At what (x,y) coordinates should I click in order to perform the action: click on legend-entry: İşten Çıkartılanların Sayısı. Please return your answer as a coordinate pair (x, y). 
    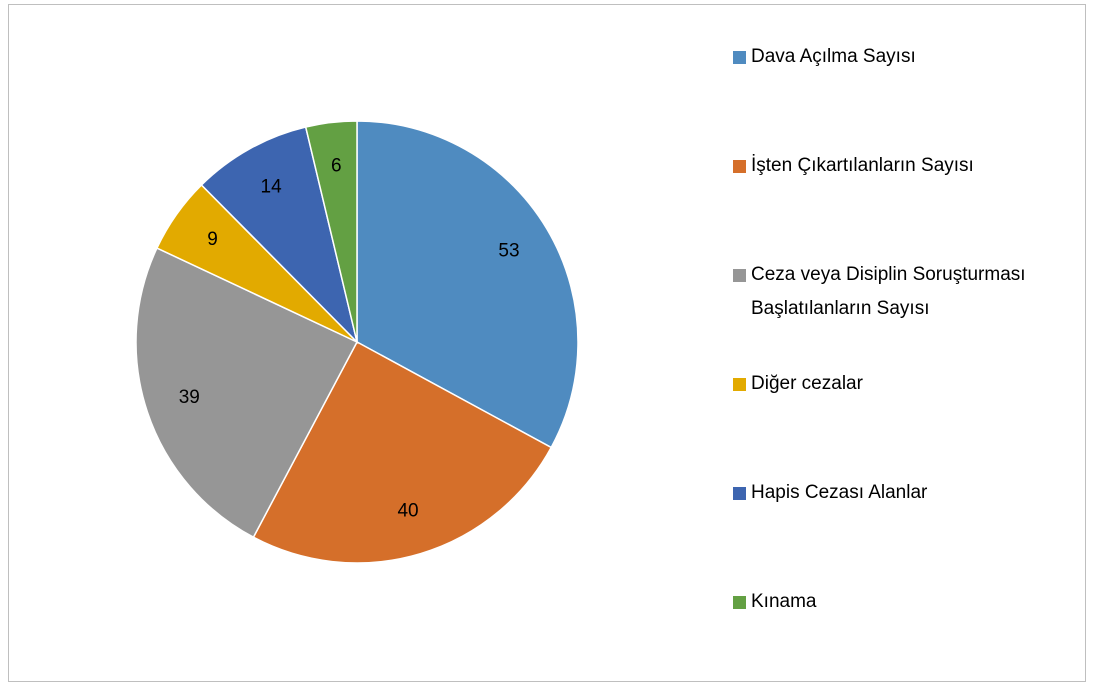
    Looking at the image, I should click on (883, 166).